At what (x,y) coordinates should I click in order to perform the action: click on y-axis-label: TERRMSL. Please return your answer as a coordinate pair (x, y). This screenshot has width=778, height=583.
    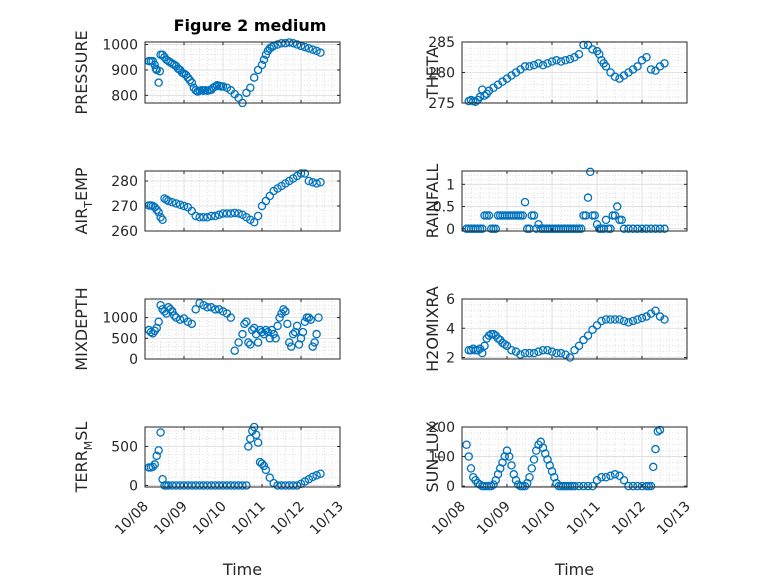
    Looking at the image, I should click on (83, 458).